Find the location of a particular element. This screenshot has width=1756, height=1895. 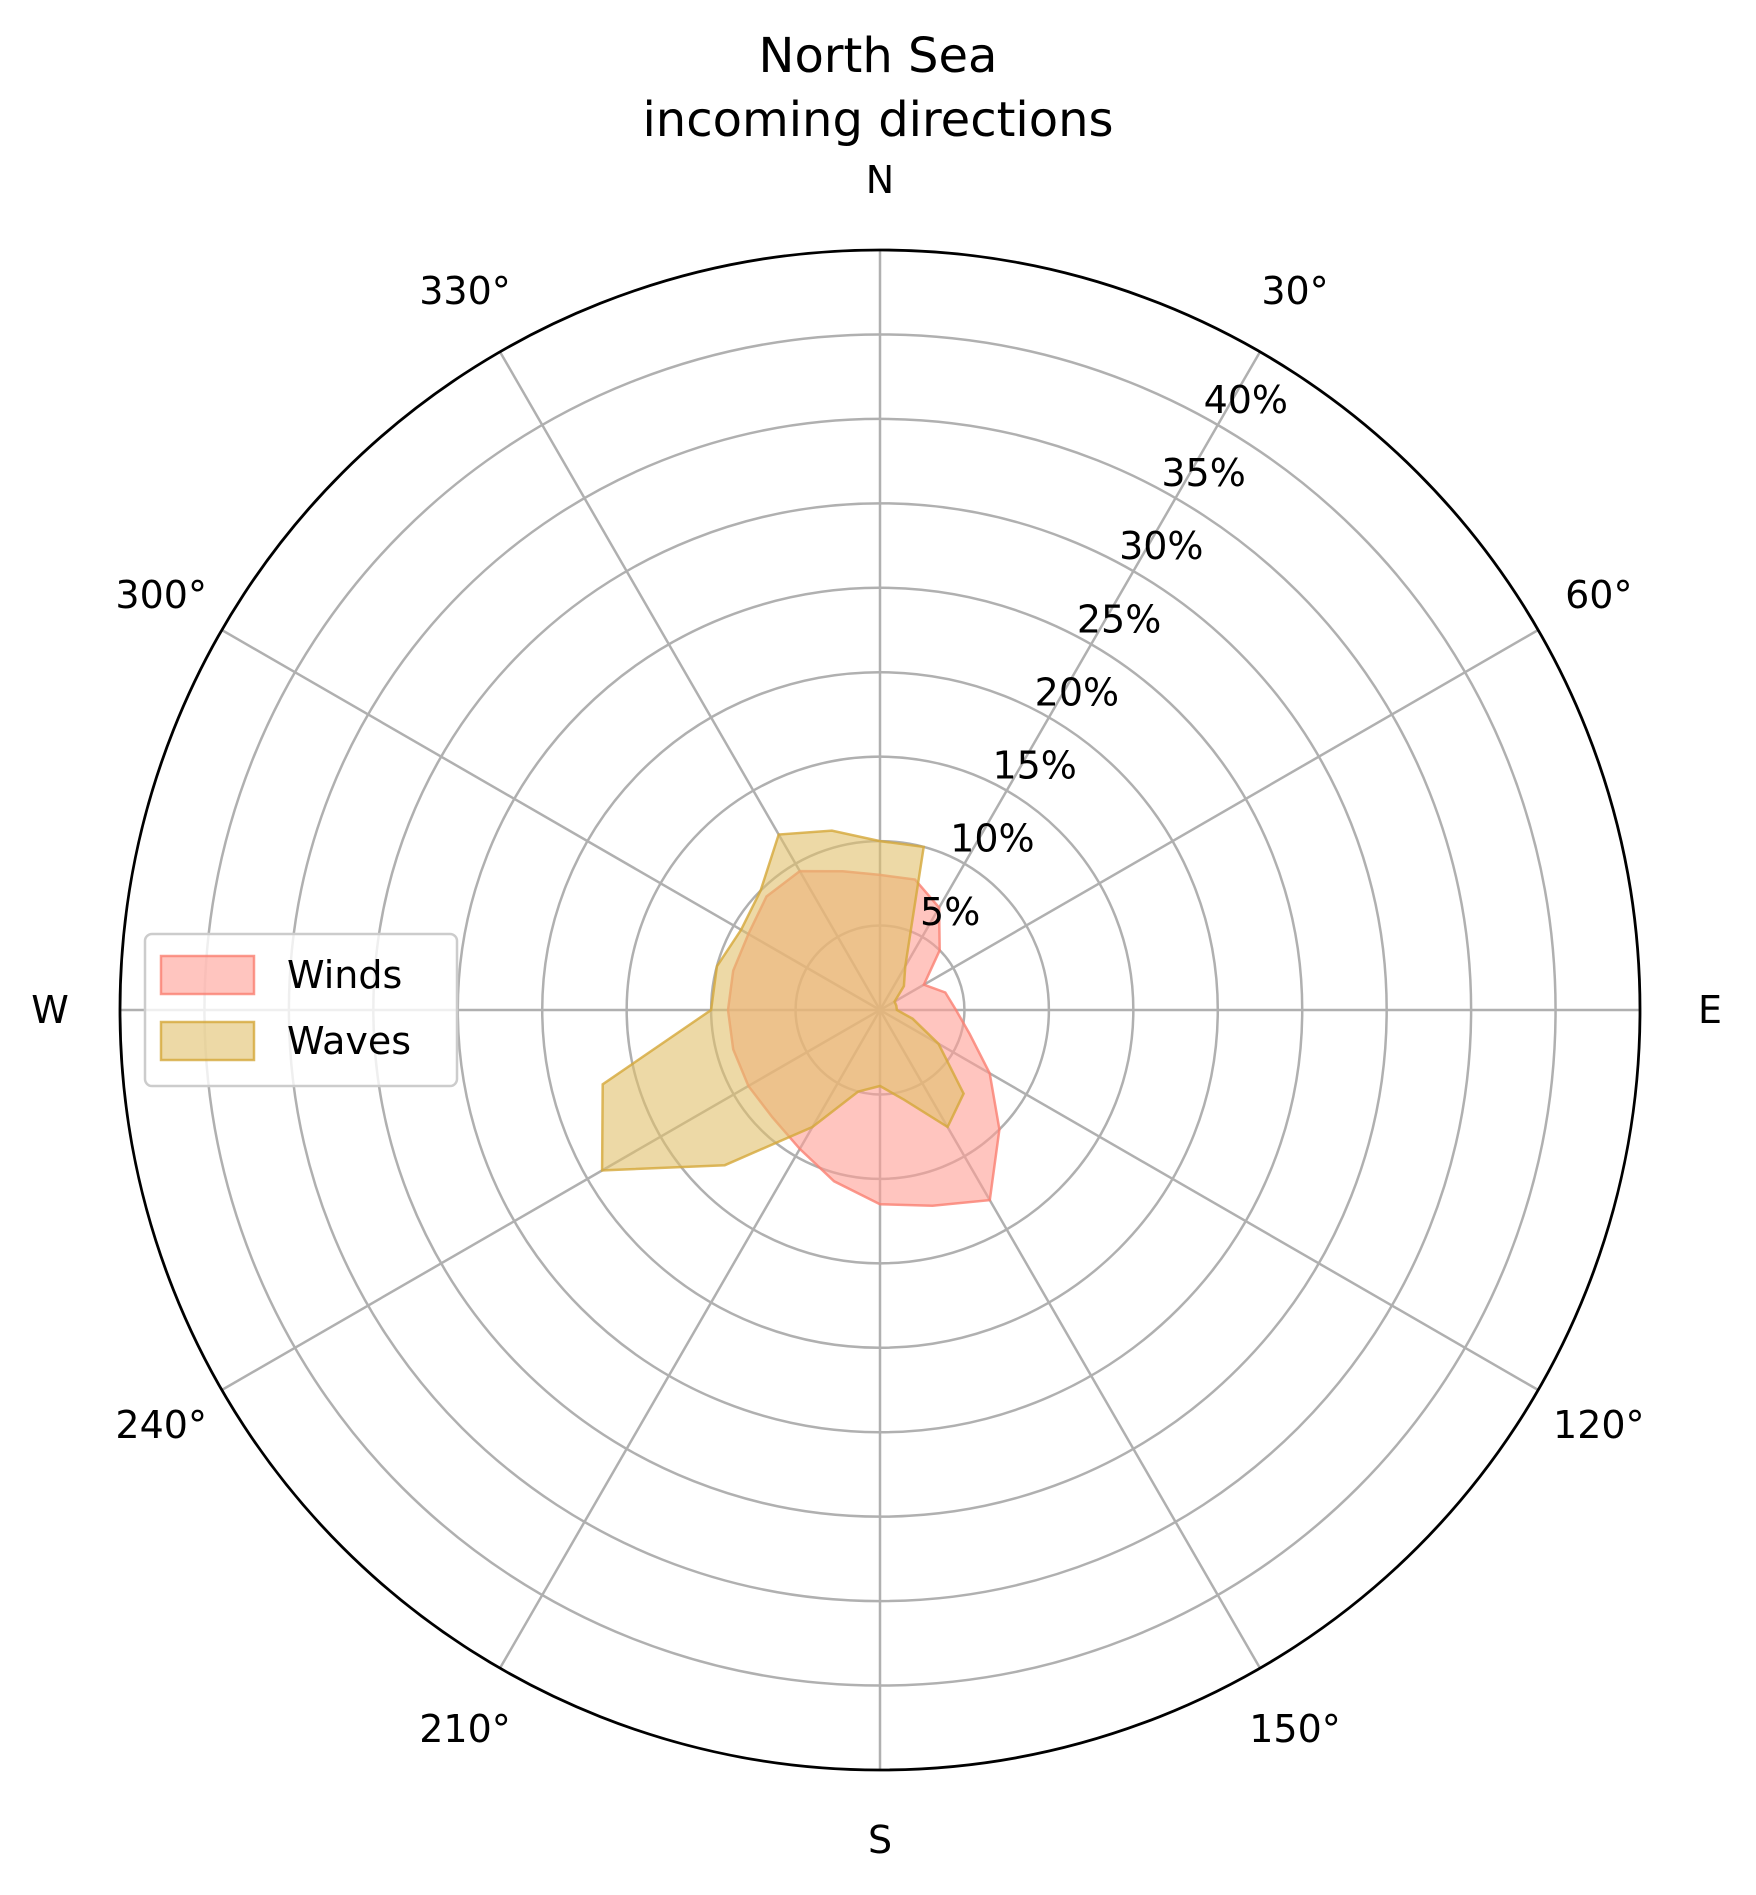

legend-label-winds: Winds is located at coordinates (344, 975).